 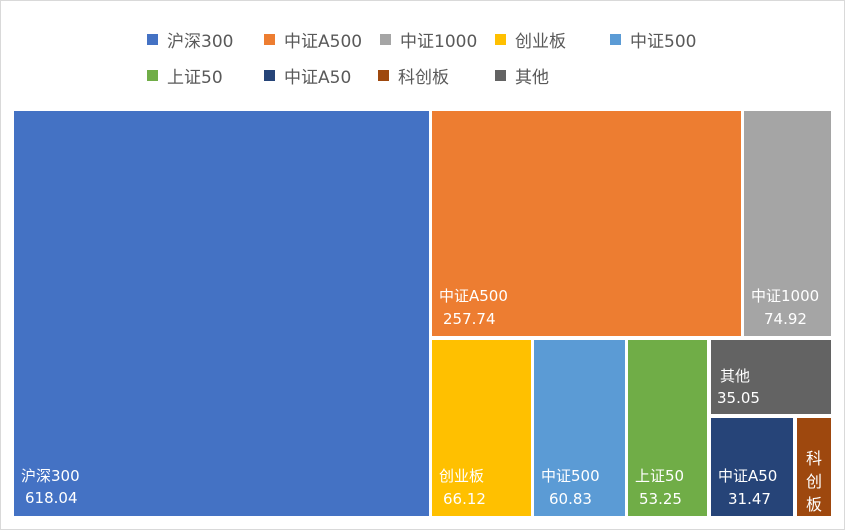 I want to click on legend-label: 科创板, so click(x=423, y=78).